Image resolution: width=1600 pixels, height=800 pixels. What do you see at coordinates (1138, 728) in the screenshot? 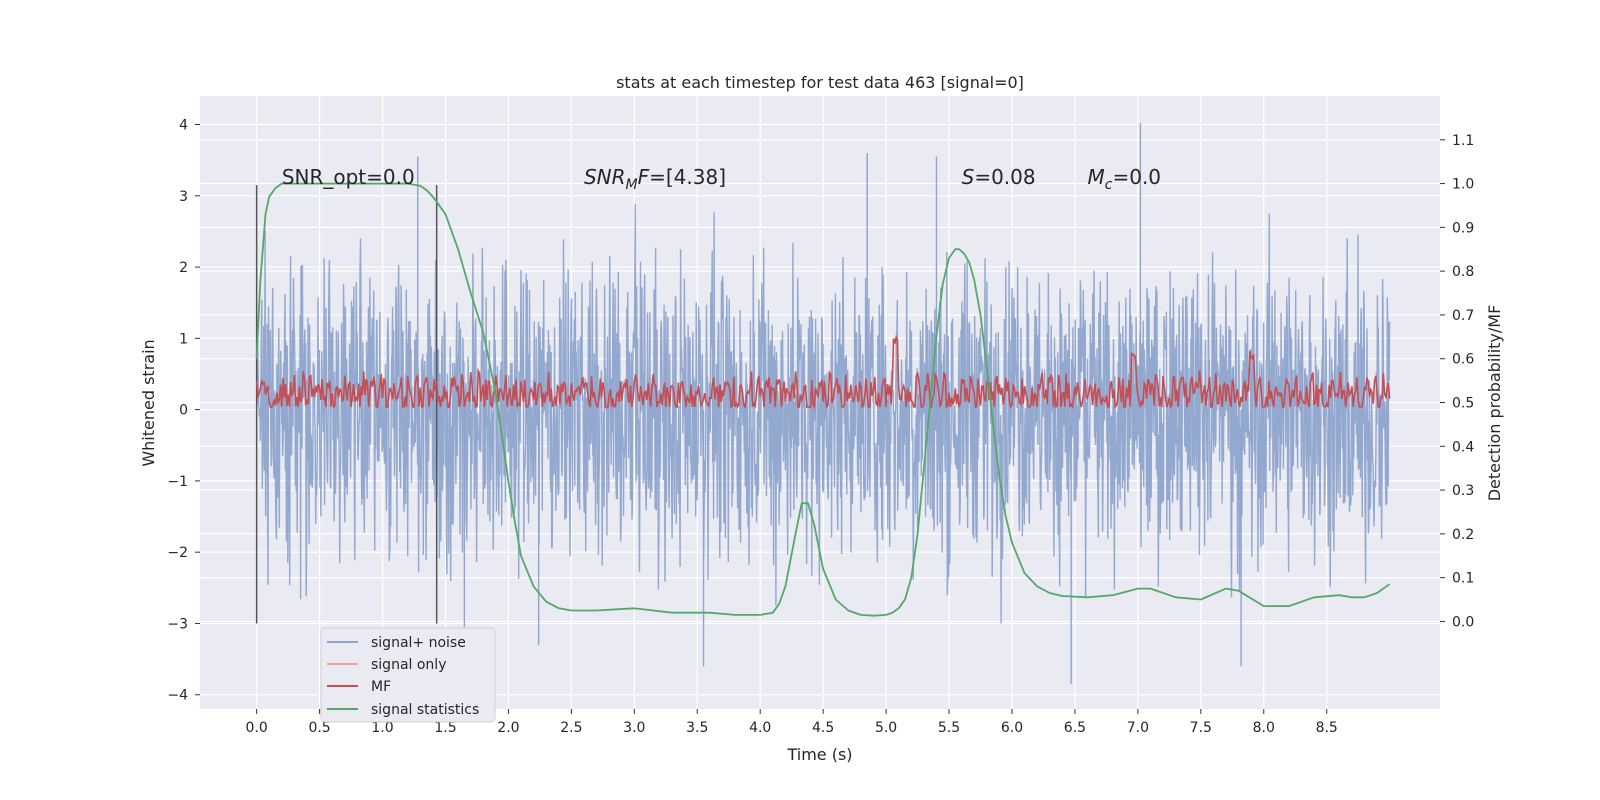
I see `x-tick-label: 7.0` at bounding box center [1138, 728].